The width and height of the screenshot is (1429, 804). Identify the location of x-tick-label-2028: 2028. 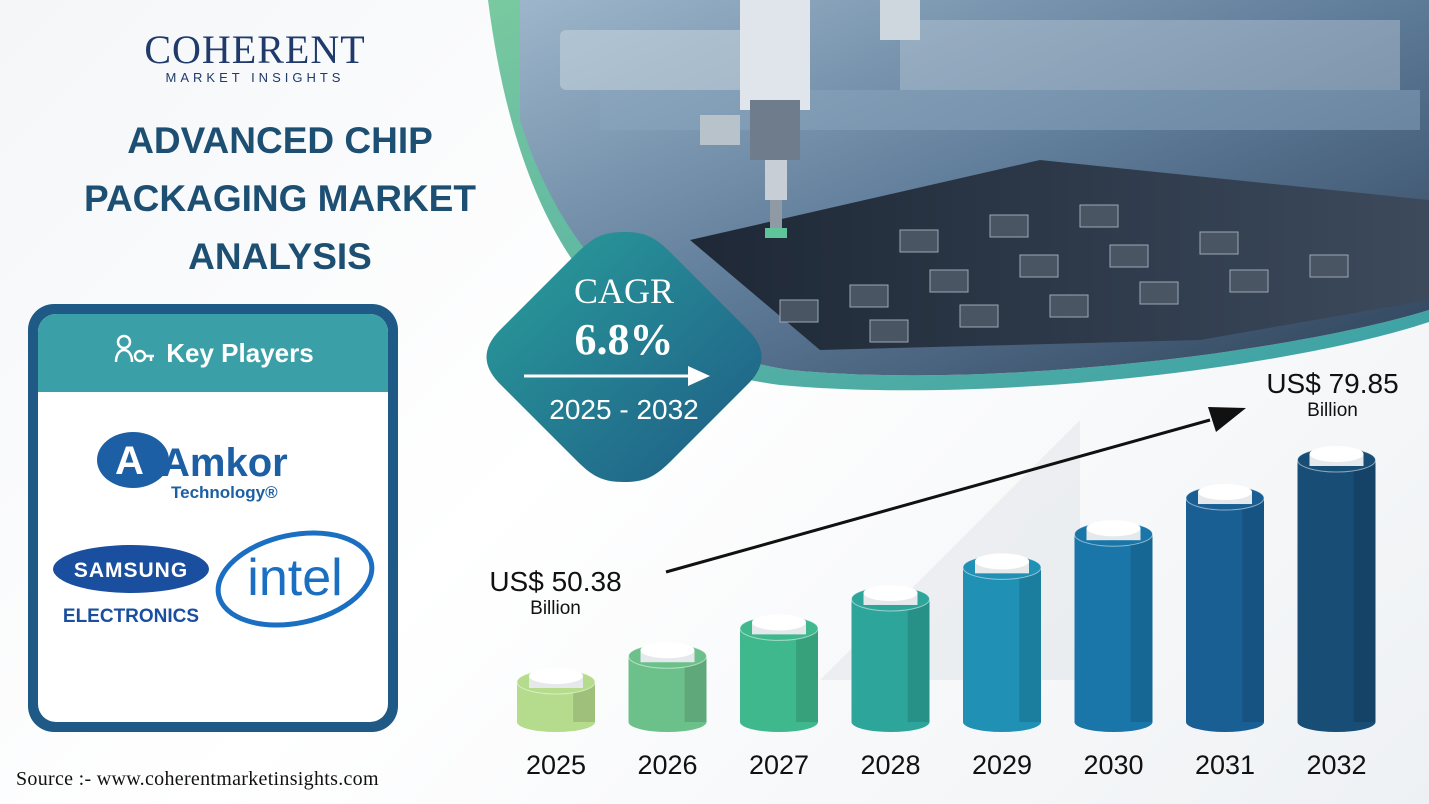
(890, 765).